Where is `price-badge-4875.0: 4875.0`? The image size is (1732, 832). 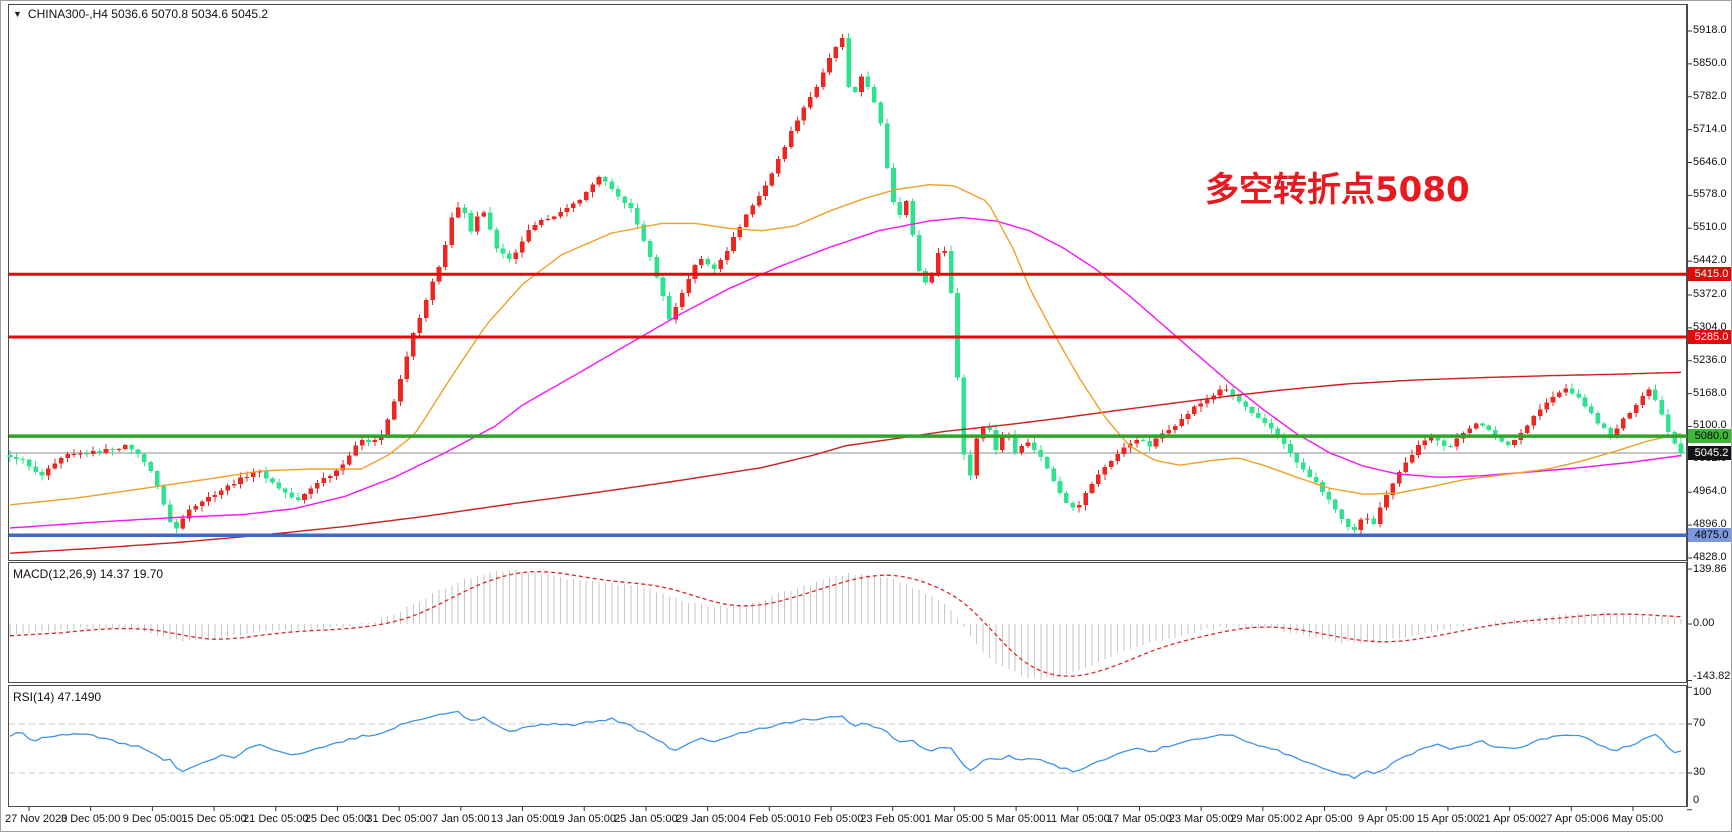 price-badge-4875.0: 4875.0 is located at coordinates (1709, 535).